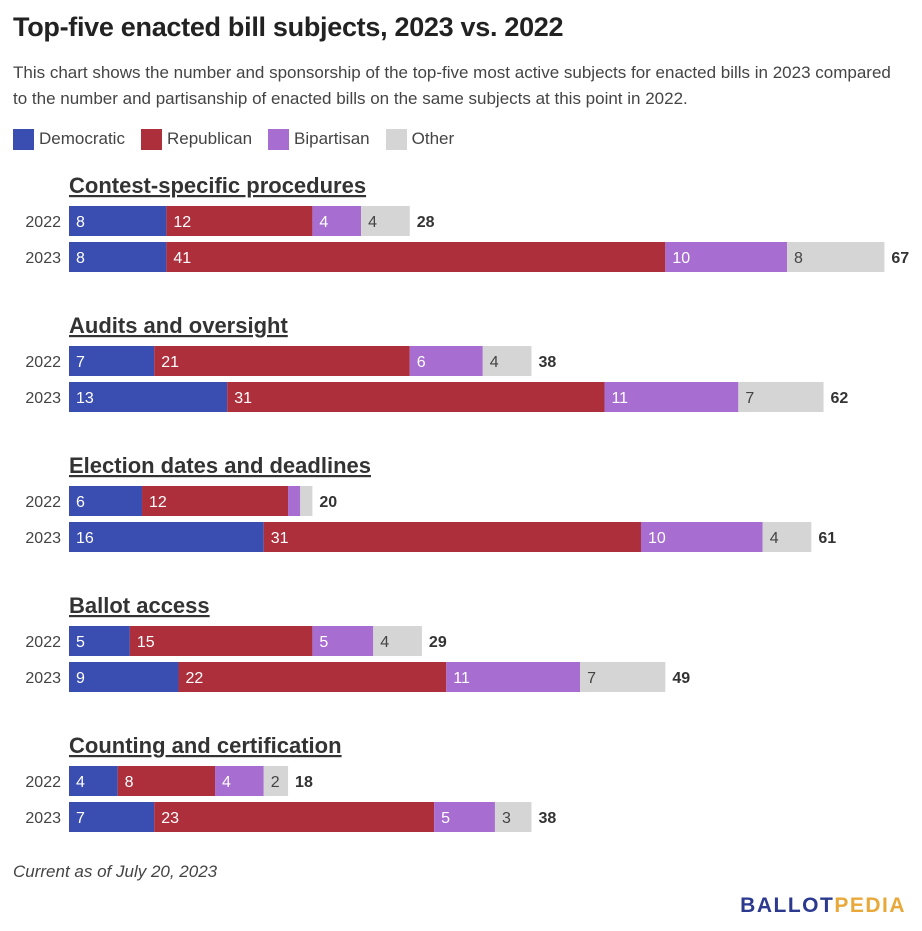  Describe the element at coordinates (433, 138) in the screenshot. I see `legend-label-other: Other` at that location.